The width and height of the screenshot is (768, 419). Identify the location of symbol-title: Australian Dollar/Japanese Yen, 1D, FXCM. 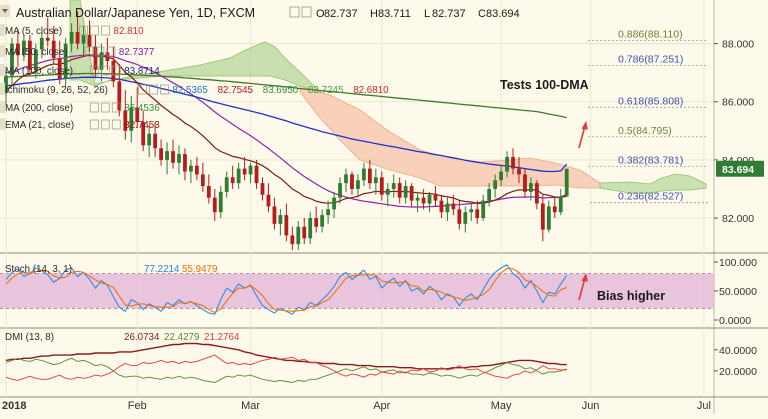
(135, 13).